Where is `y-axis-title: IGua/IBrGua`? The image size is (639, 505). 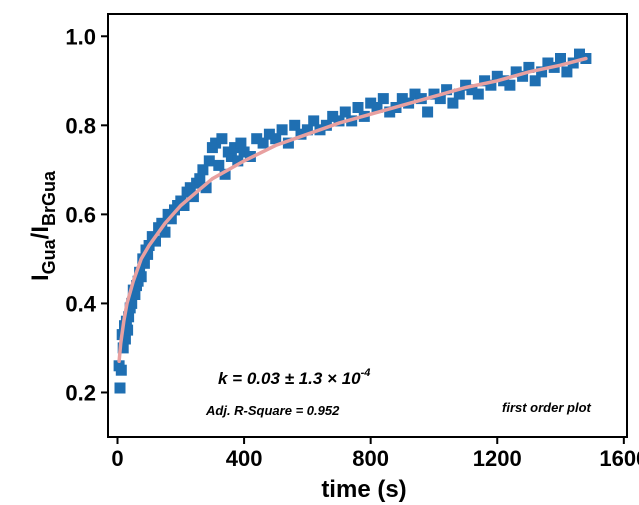 y-axis-title: IGua/IBrGua is located at coordinates (43, 225).